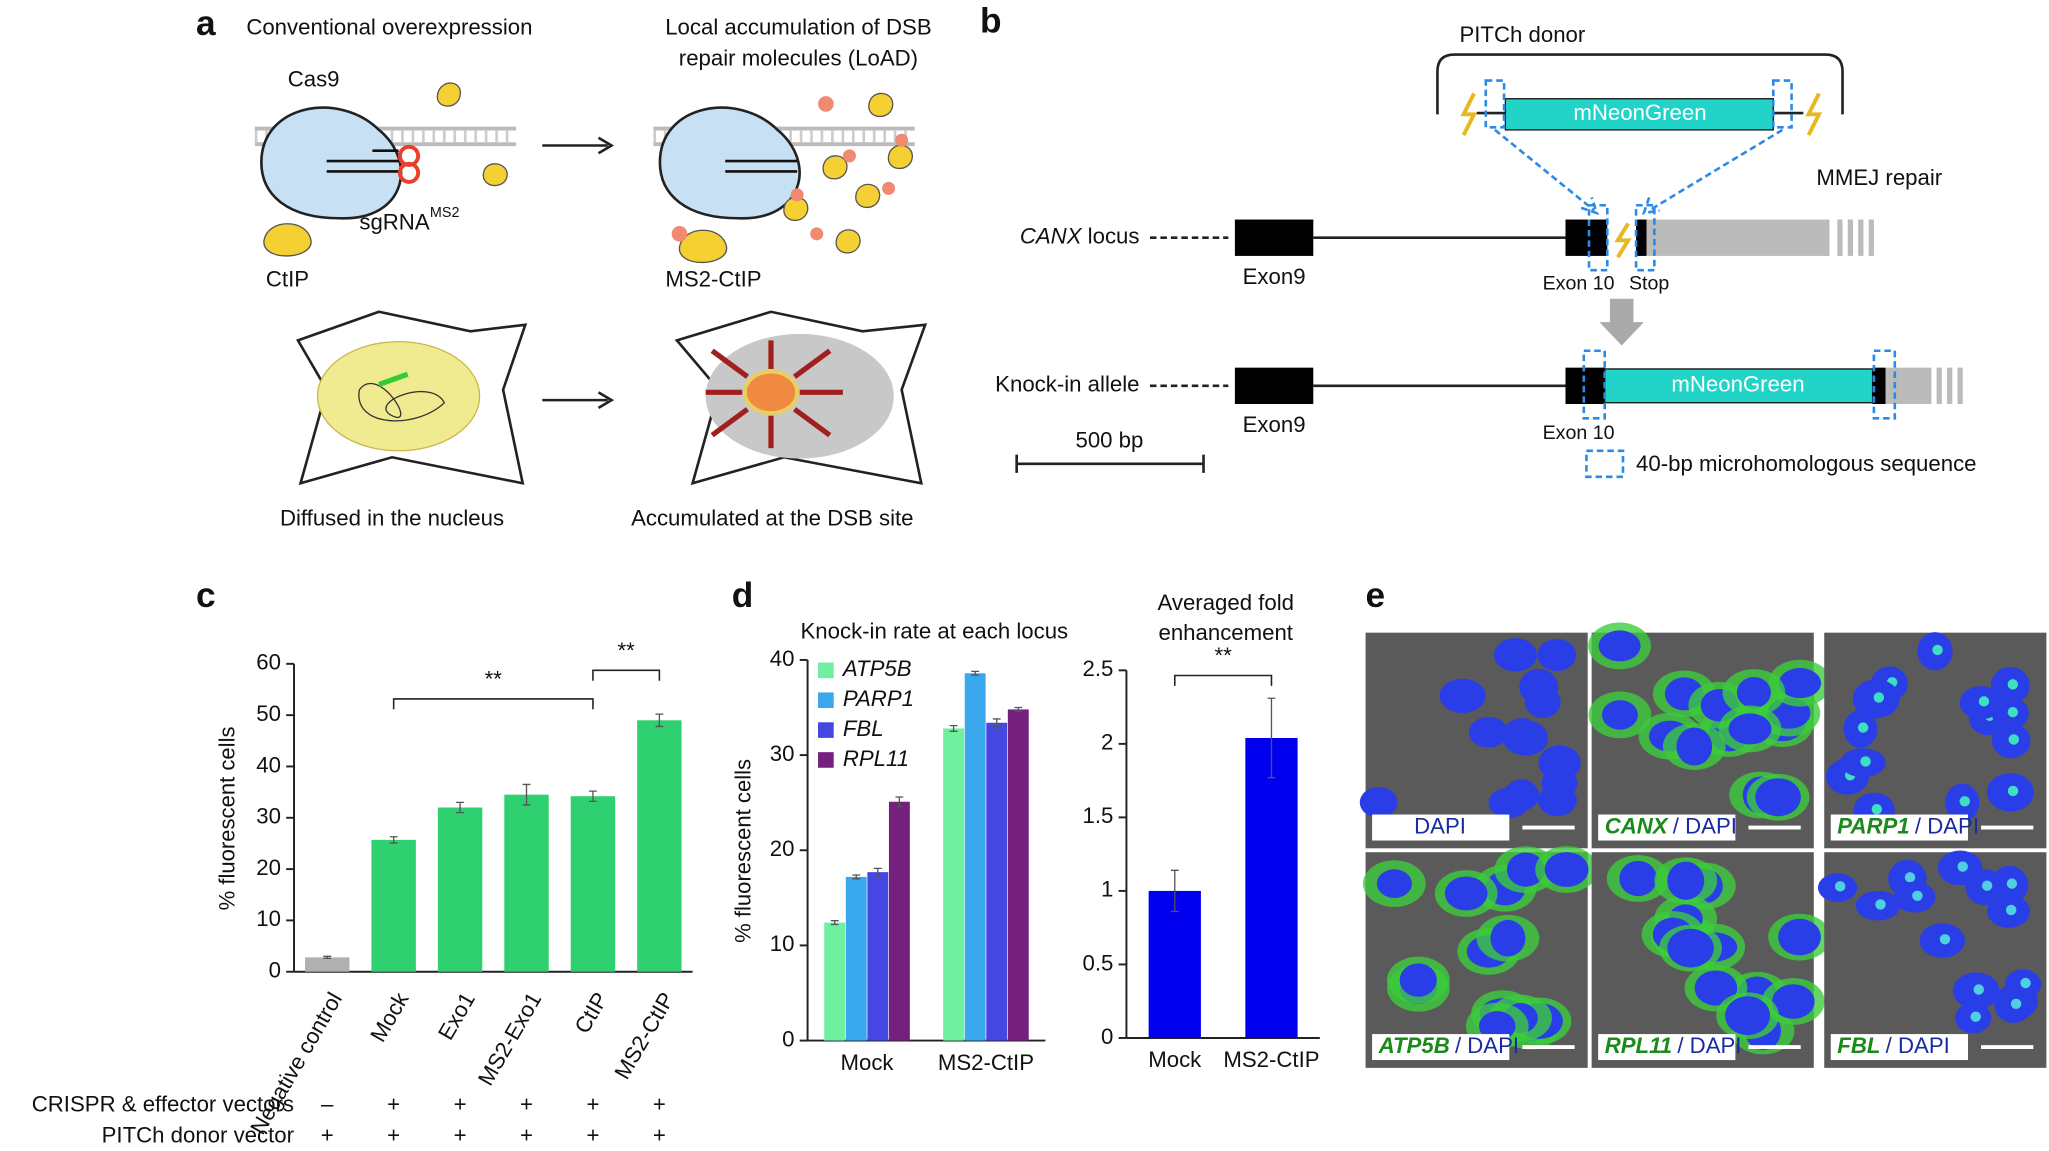 The image size is (2049, 1151). Describe the element at coordinates (1469, 114) in the screenshot. I see `cut` at that location.